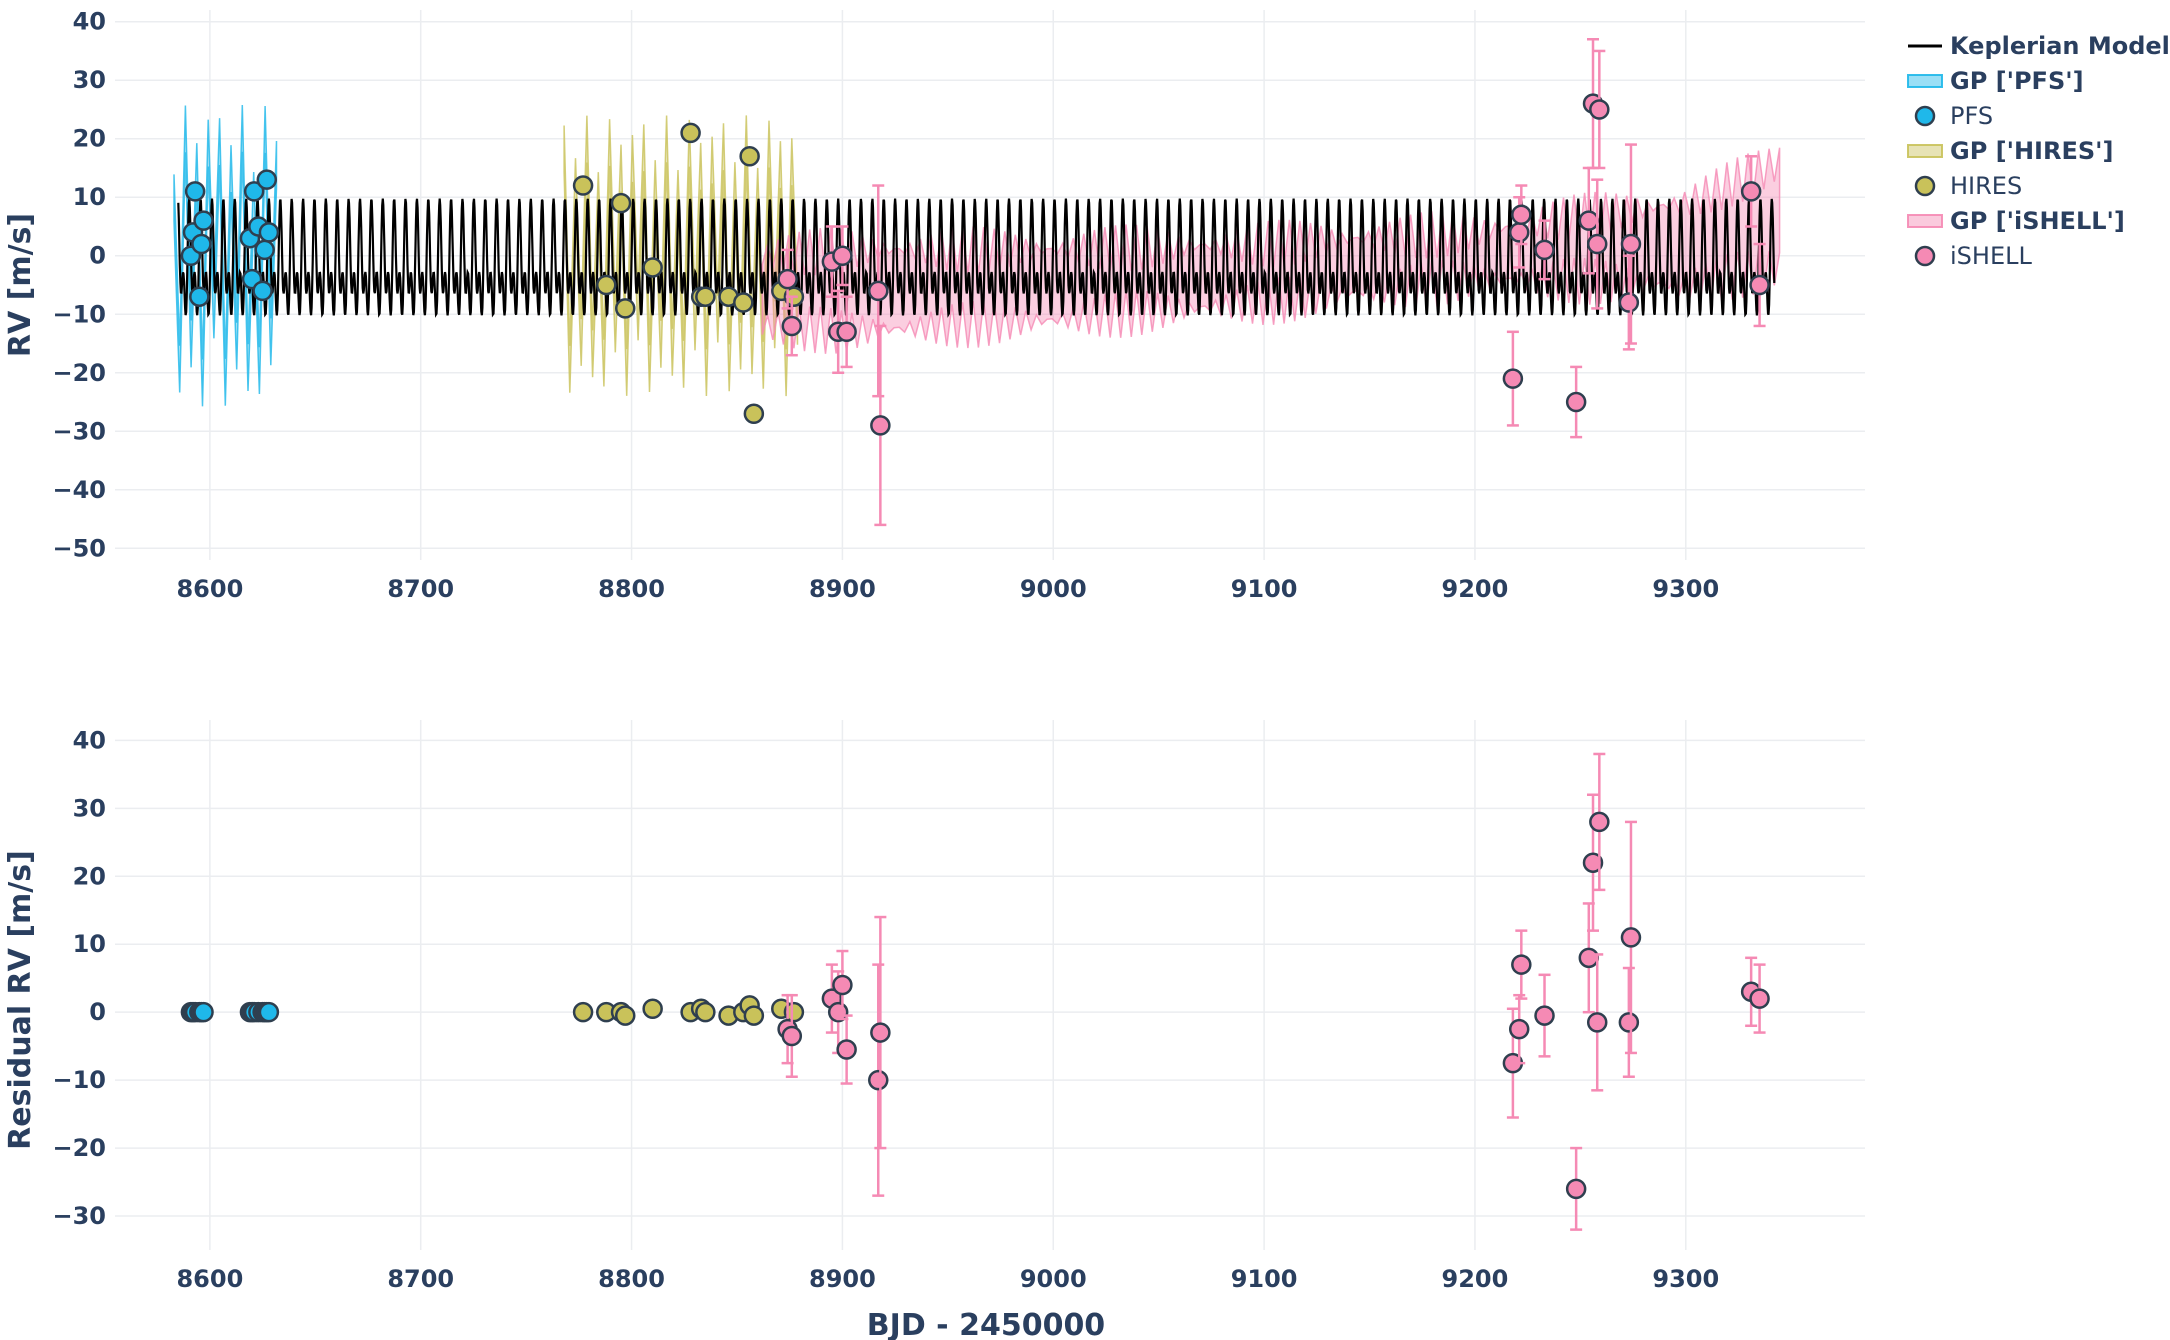 The width and height of the screenshot is (2170, 1340). I want to click on rv-y-tick-label: 40, so click(89, 22).